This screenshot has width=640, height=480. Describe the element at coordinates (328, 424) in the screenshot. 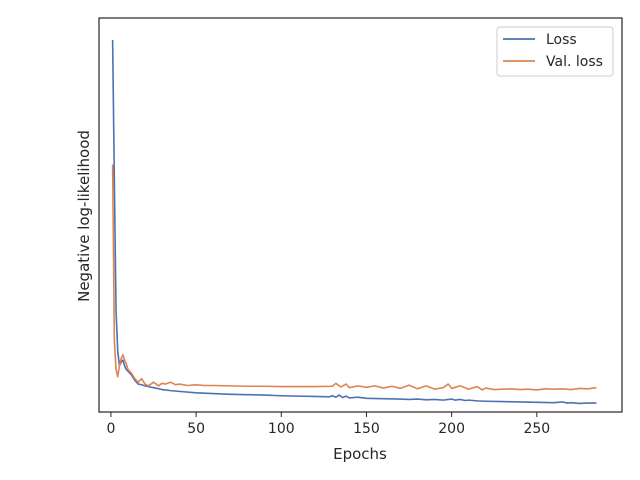

I see `x-axis-ticks: 0 50 100 150 200 250` at that location.